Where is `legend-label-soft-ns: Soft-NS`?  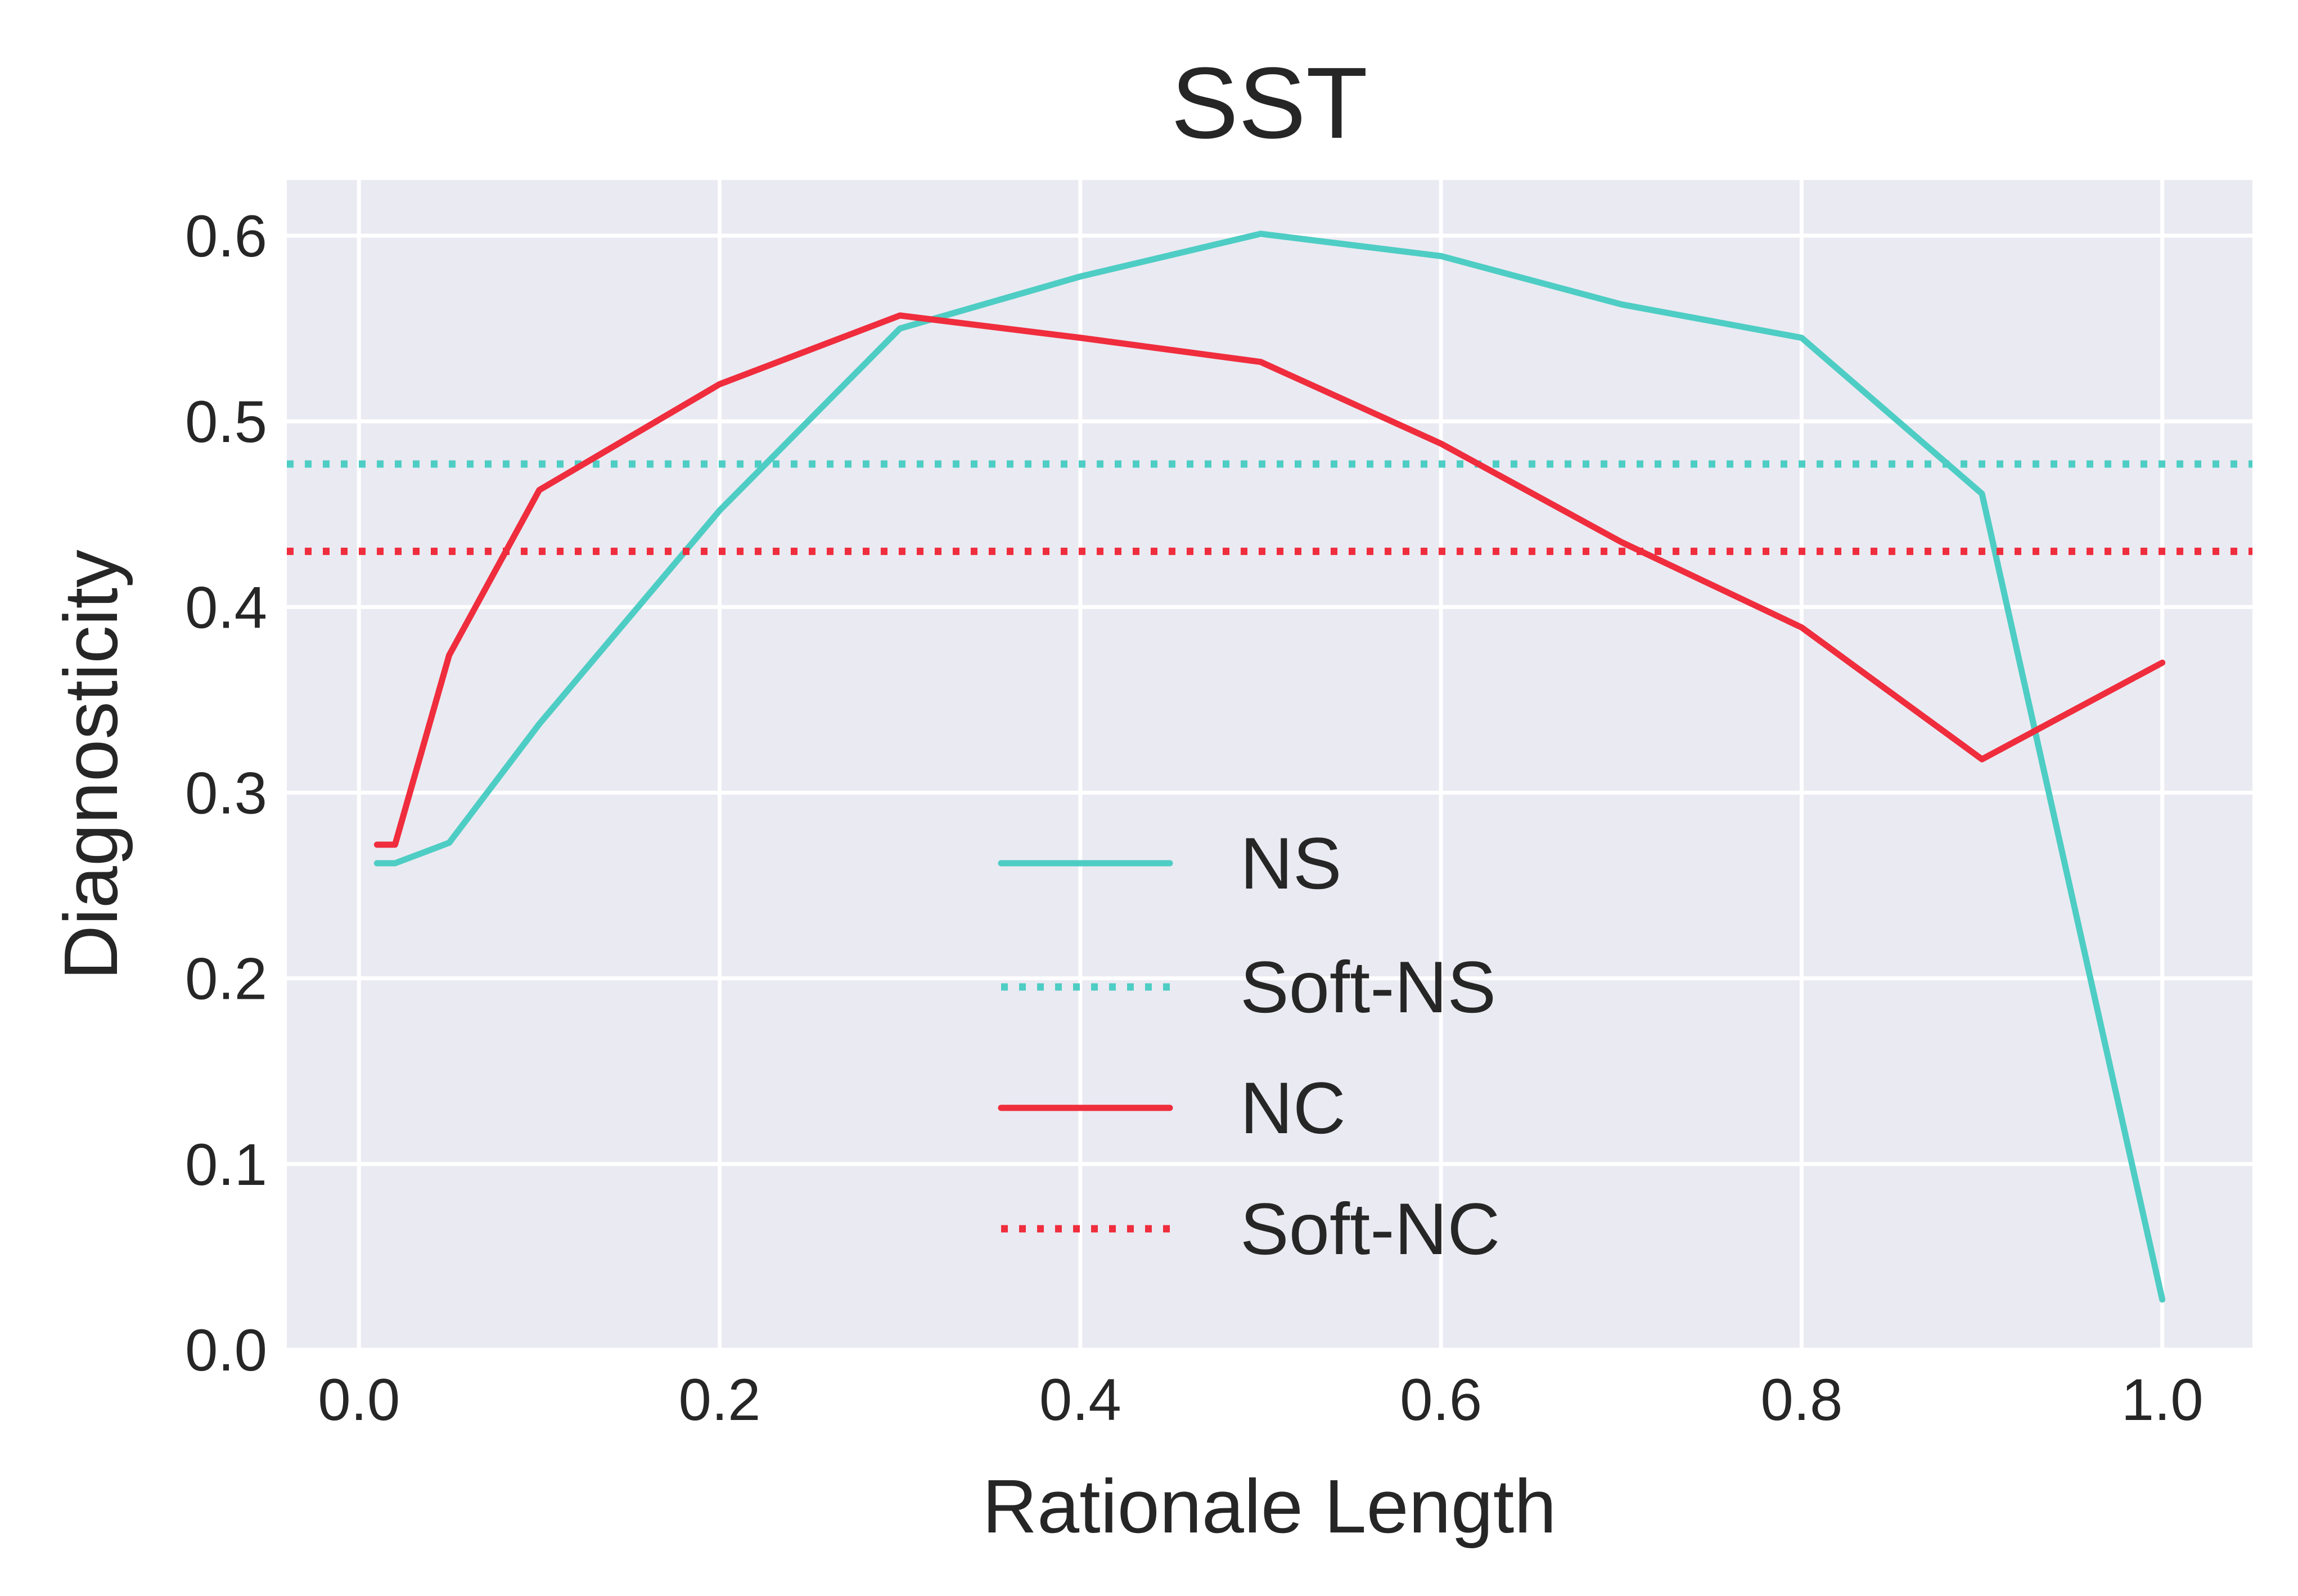 legend-label-soft-ns: Soft-NS is located at coordinates (1368, 987).